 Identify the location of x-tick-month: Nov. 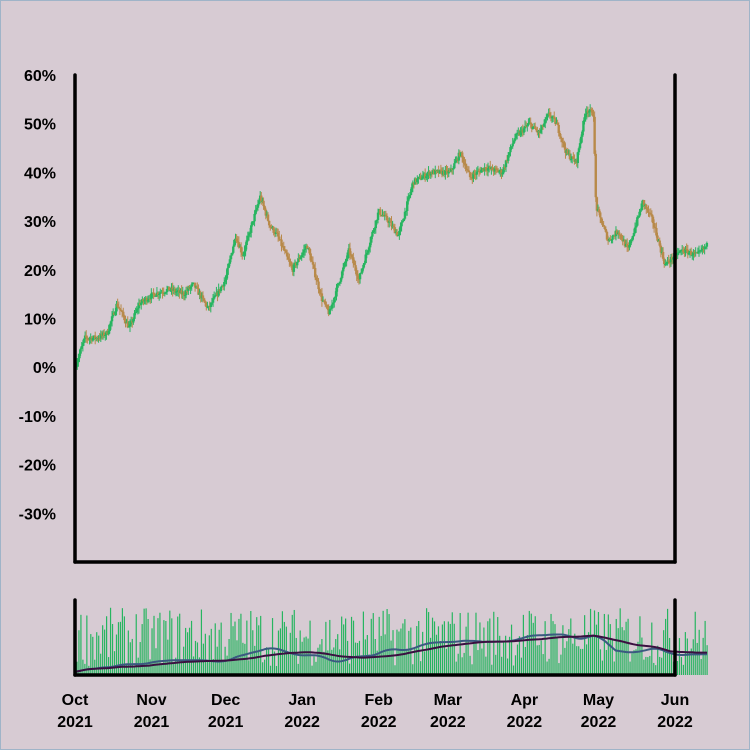
(151, 700).